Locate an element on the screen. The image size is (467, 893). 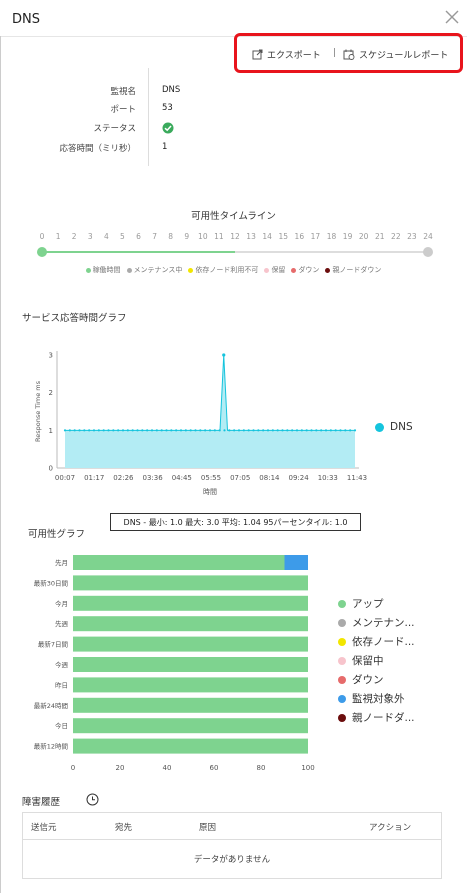
dns-peak-point is located at coordinates (224, 355).